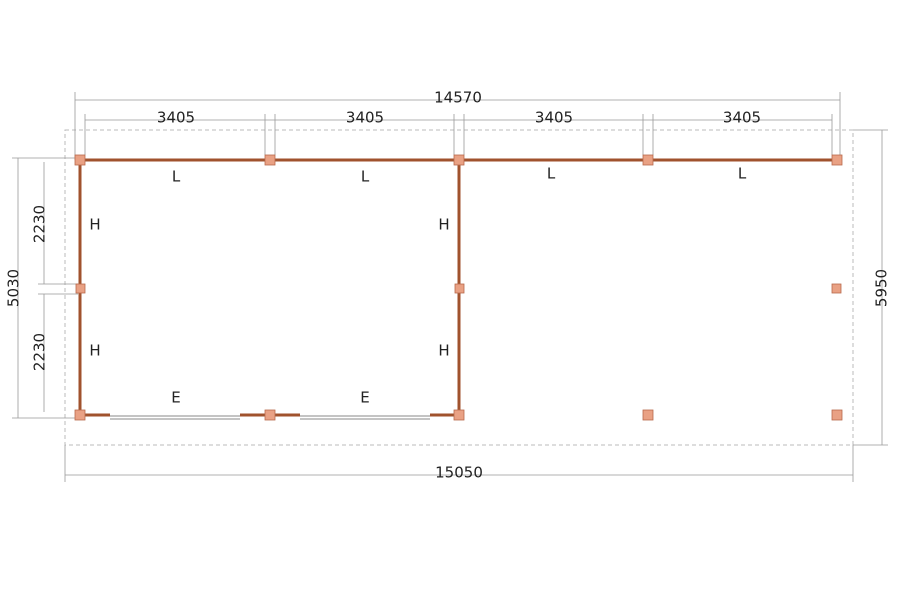 The height and width of the screenshot is (604, 900). What do you see at coordinates (882, 288) in the screenshot?
I see `dimension-label: 5950` at bounding box center [882, 288].